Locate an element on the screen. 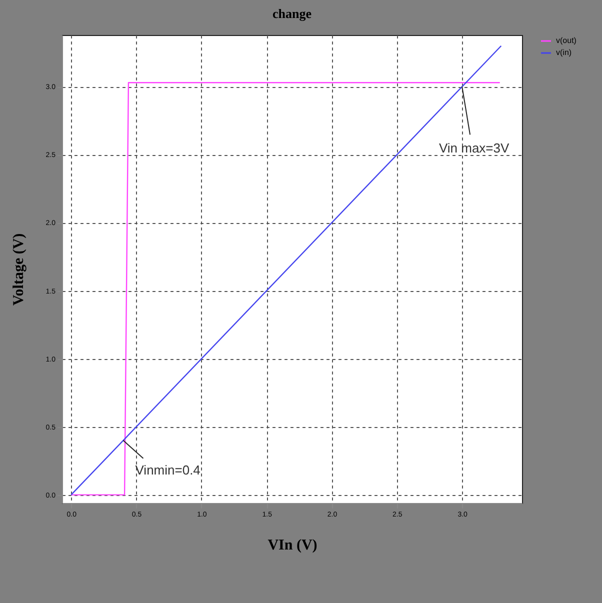 The height and width of the screenshot is (603, 602). x-axis-title: VIn (V) is located at coordinates (293, 546).